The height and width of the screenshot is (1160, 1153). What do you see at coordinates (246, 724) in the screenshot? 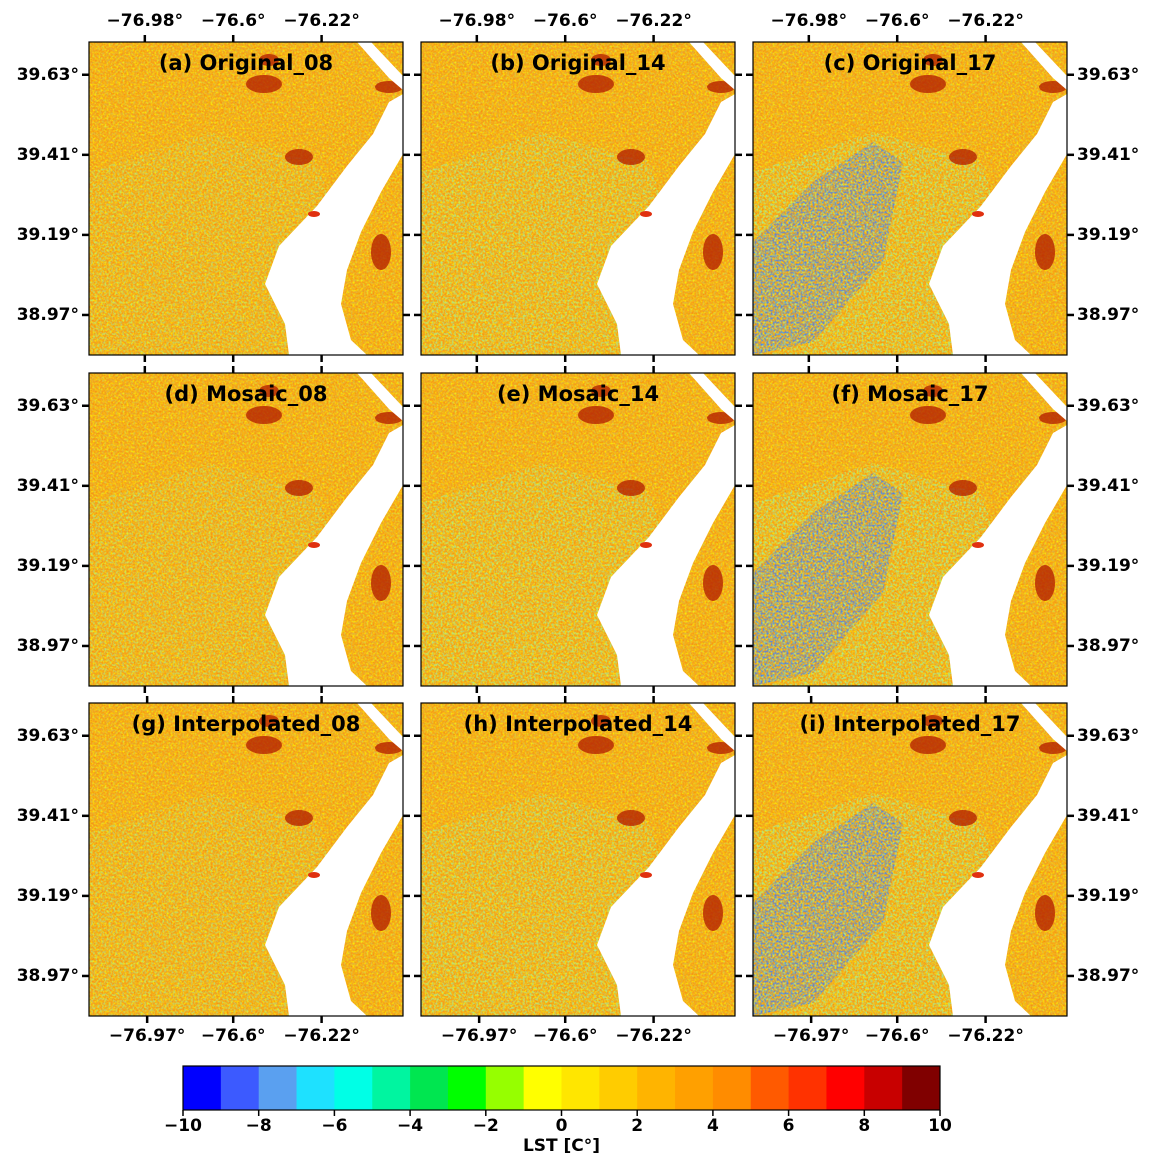
I see `panel-title: (g) Interpolated_08` at bounding box center [246, 724].